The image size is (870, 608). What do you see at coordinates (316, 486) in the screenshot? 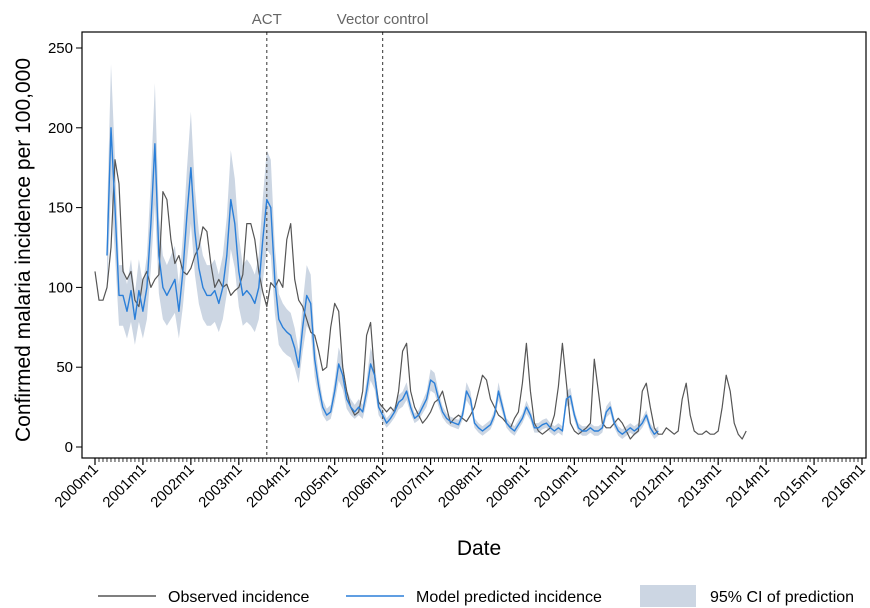
I see `x-tick-label-5: 2005m1` at bounding box center [316, 486].